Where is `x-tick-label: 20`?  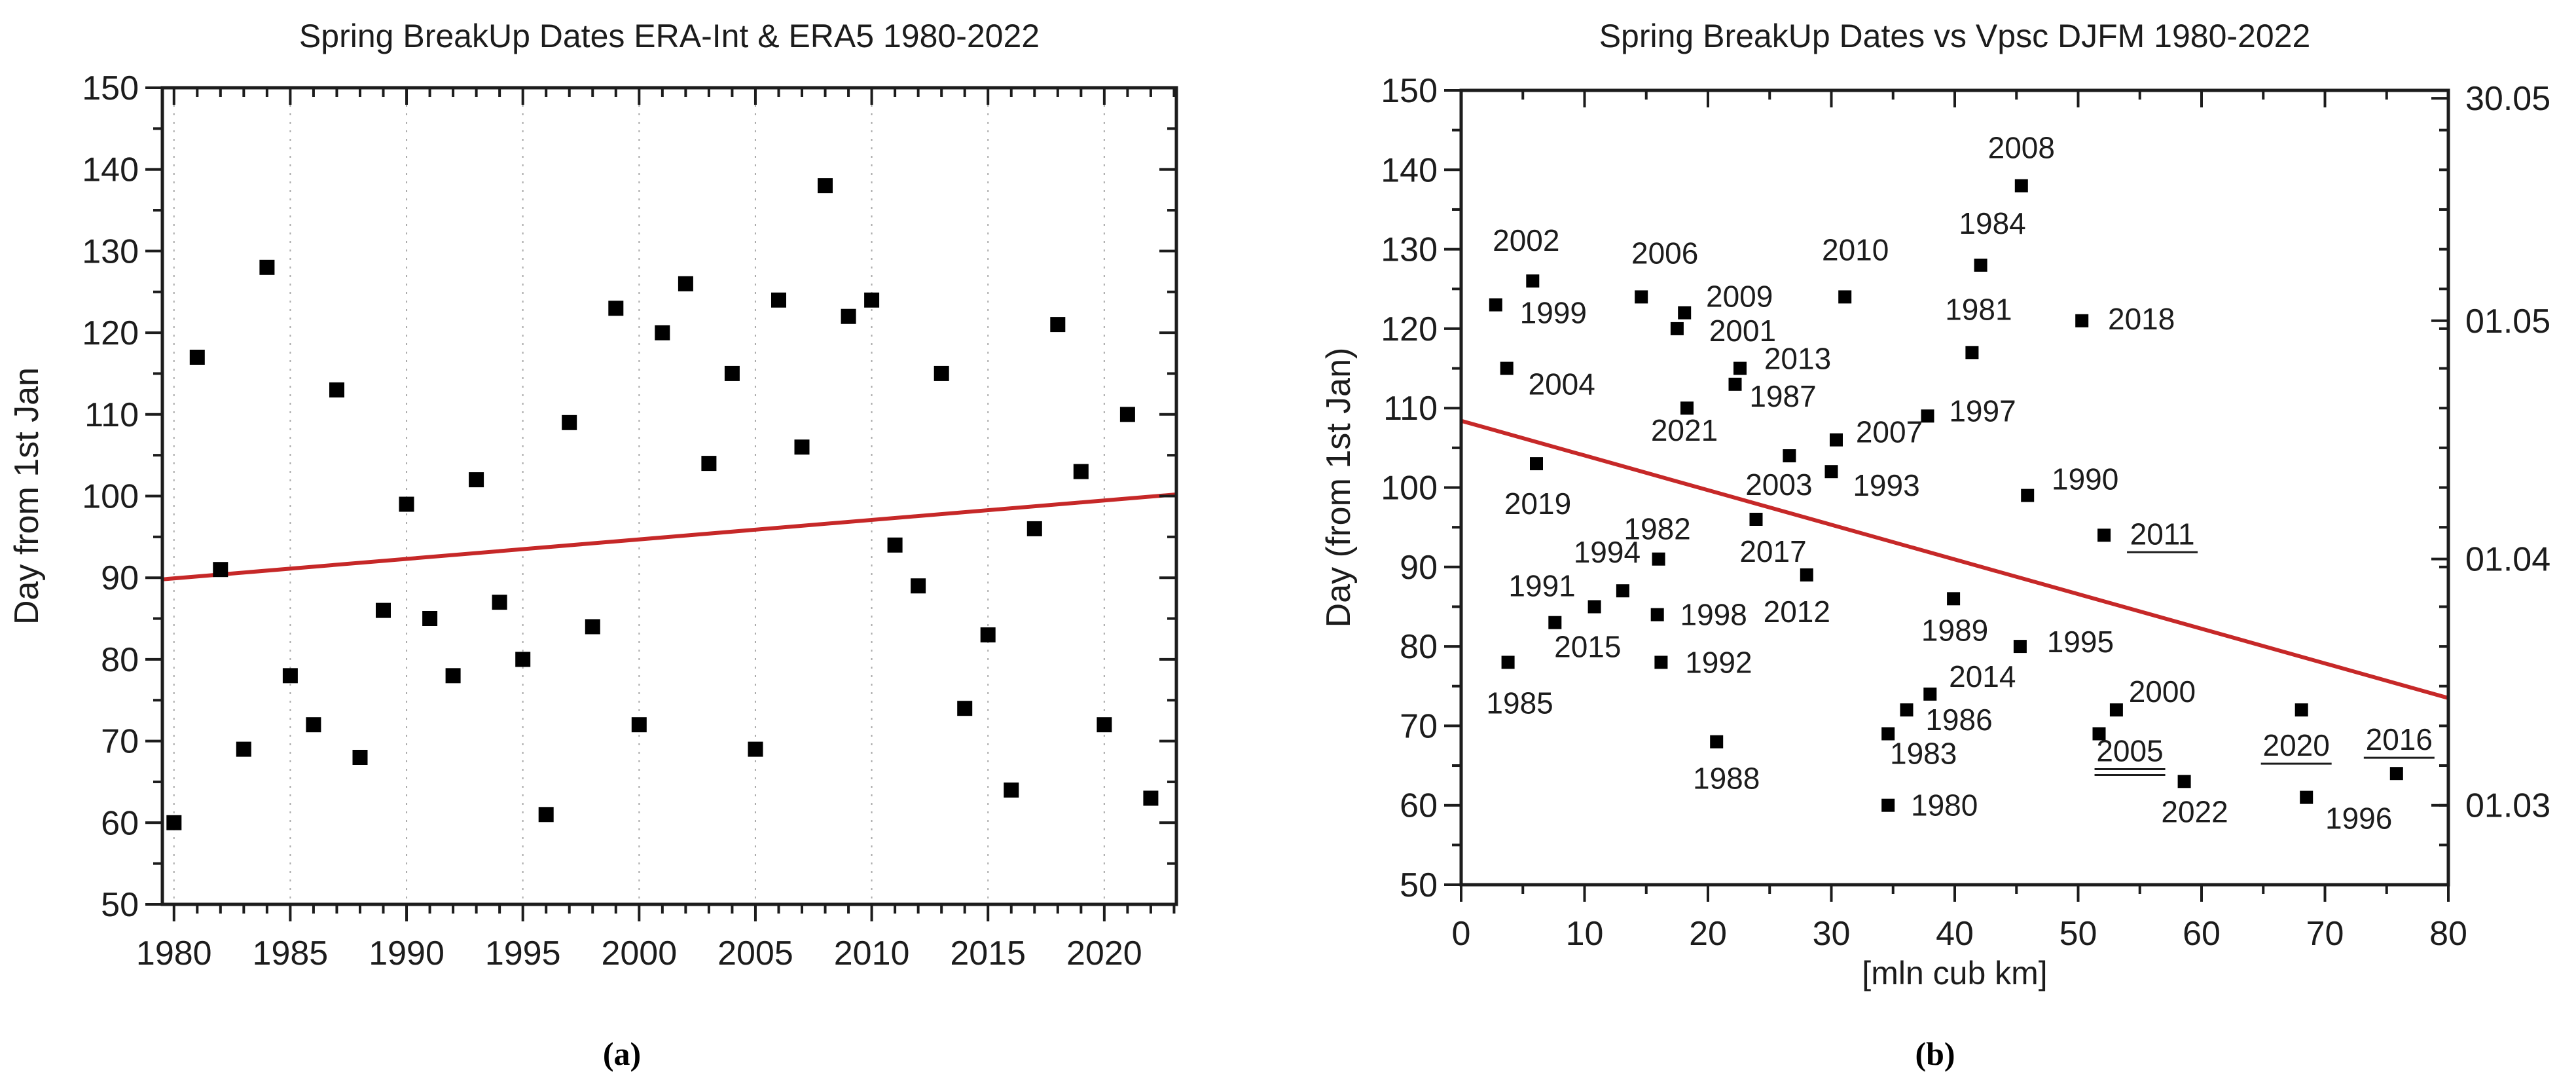 x-tick-label: 20 is located at coordinates (1708, 934).